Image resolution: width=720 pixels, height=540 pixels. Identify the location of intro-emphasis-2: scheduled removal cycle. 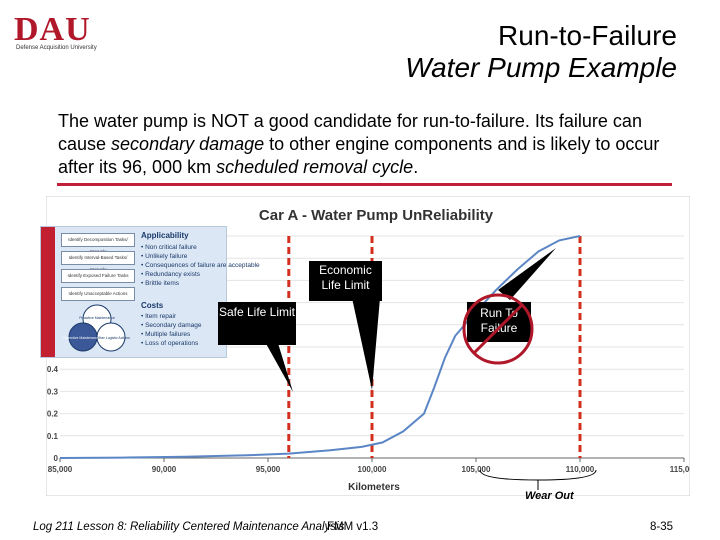
(315, 167).